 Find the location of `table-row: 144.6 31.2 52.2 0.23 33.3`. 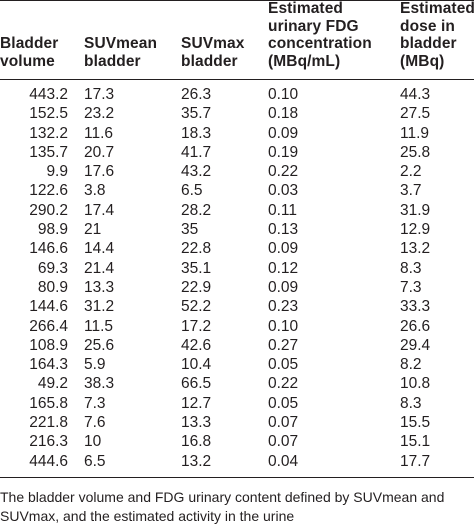

table-row: 144.6 31.2 52.2 0.23 33.3 is located at coordinates (237, 306).